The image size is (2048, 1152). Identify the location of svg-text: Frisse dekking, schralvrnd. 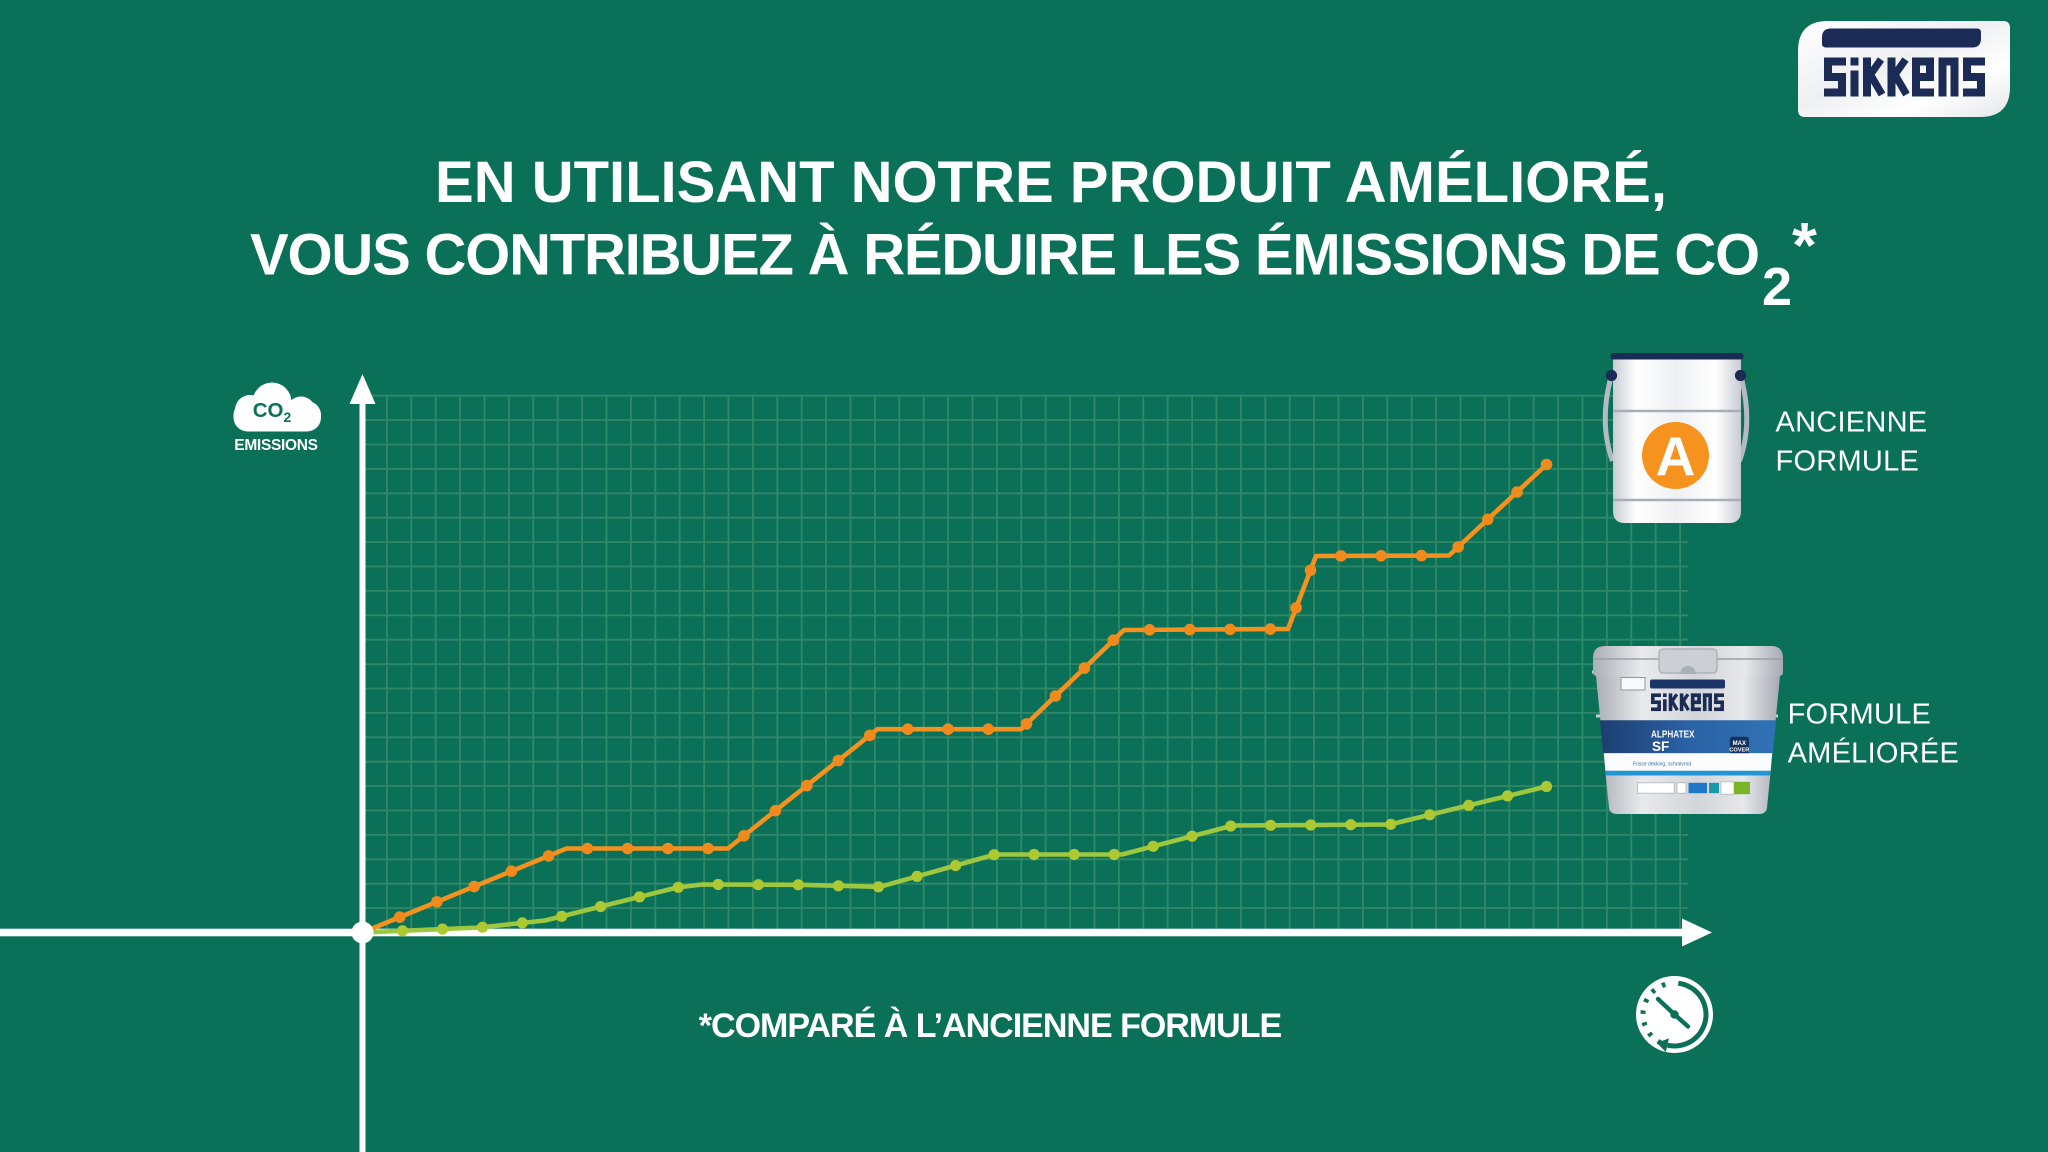
(1662, 765).